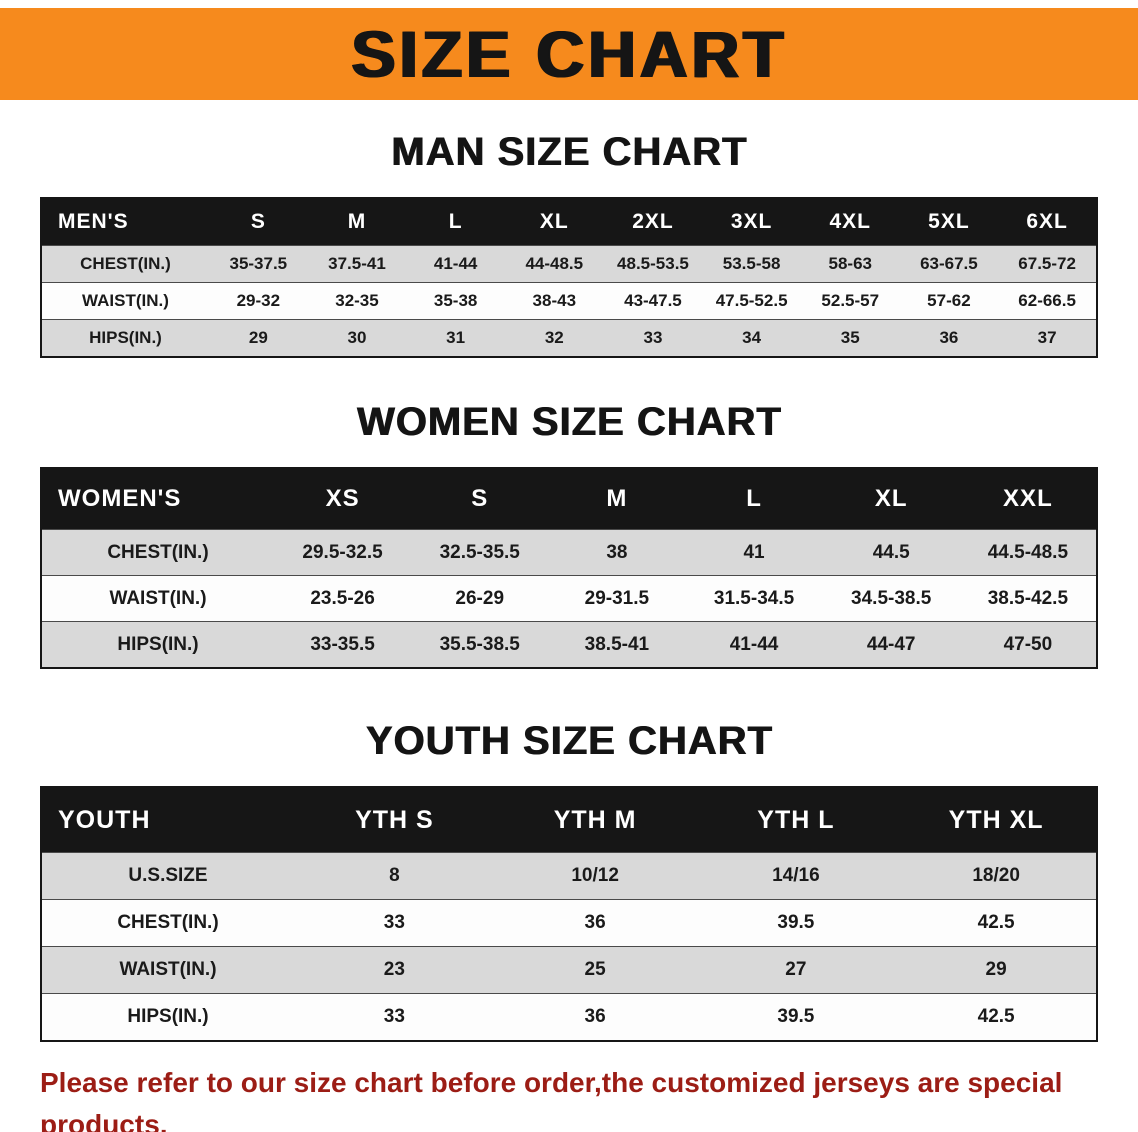 This screenshot has height=1132, width=1138. What do you see at coordinates (569, 152) in the screenshot?
I see `men-section-heading: MAN SIZE CHART` at bounding box center [569, 152].